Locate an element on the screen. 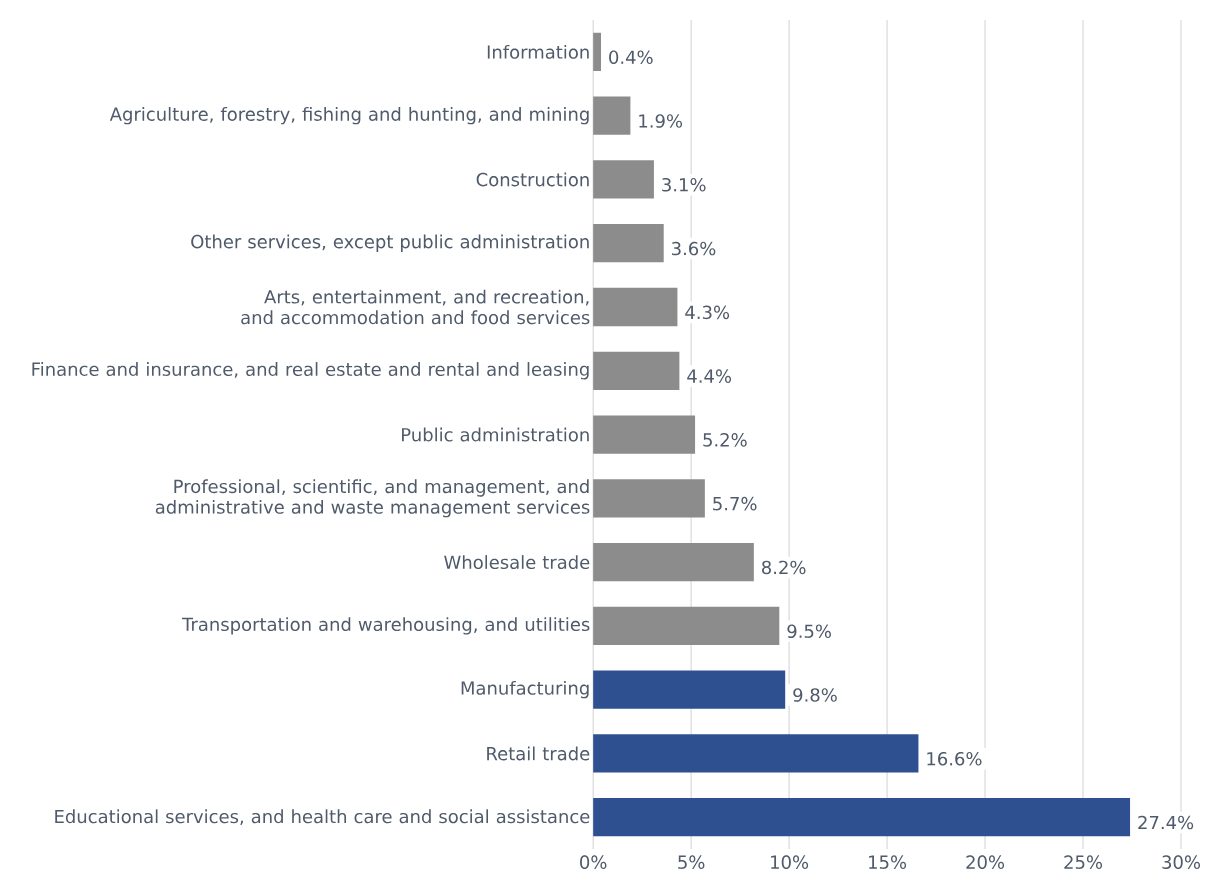  data-label: 27.4% is located at coordinates (1166, 822).